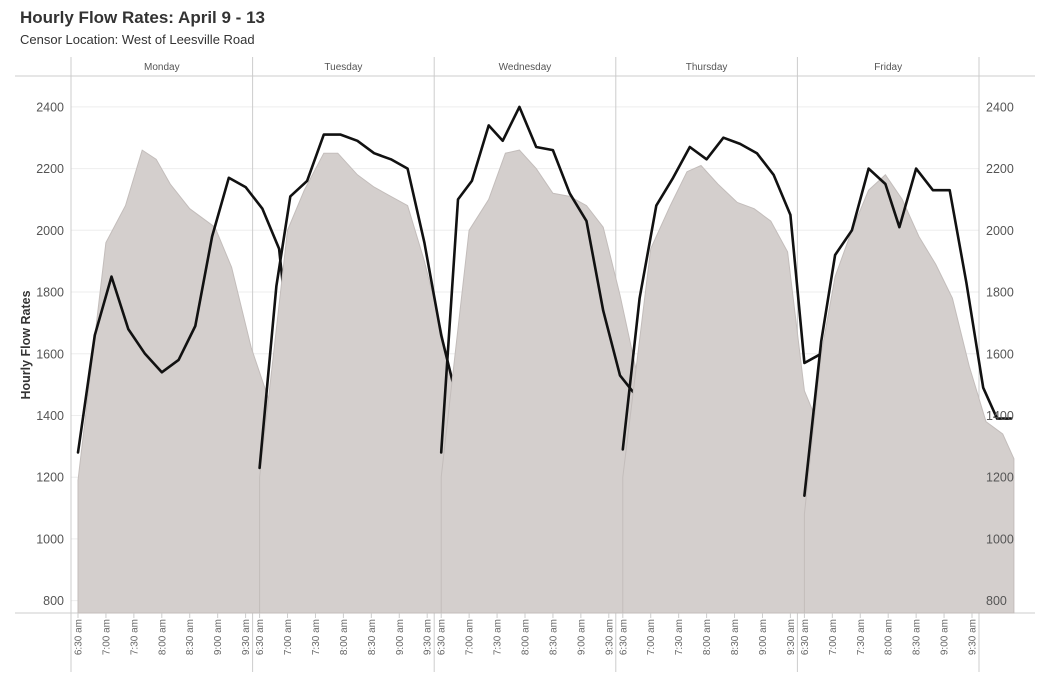 The width and height of the screenshot is (1059, 679). I want to click on y-axis-left: 800 1000 1200 1400 1600 1800 2000 2200 2400, so click(50, 354).